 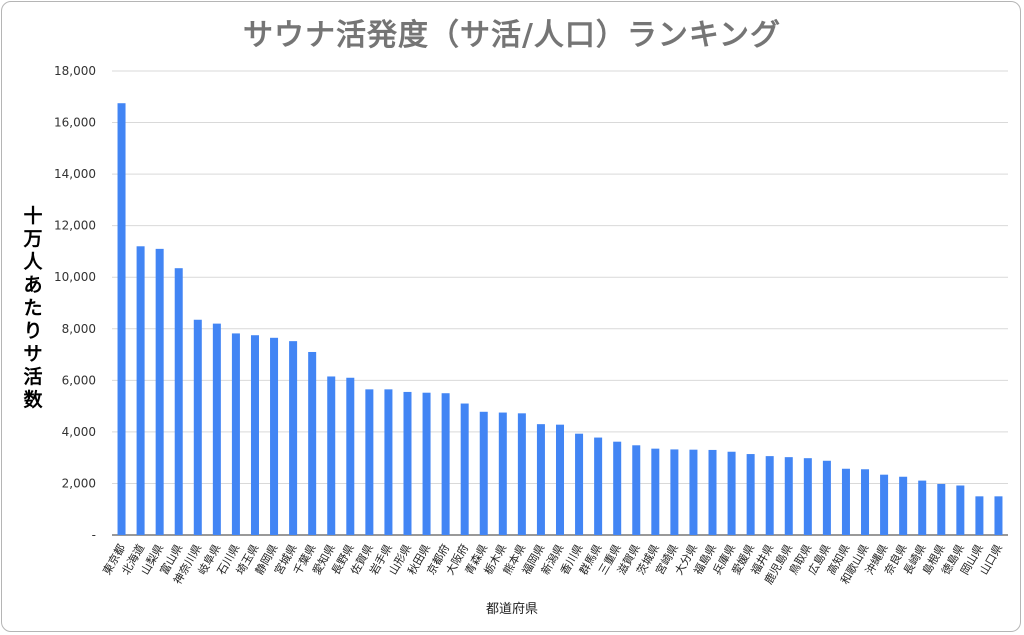 What do you see at coordinates (79, 432) in the screenshot?
I see `y-tick-label: 4,000` at bounding box center [79, 432].